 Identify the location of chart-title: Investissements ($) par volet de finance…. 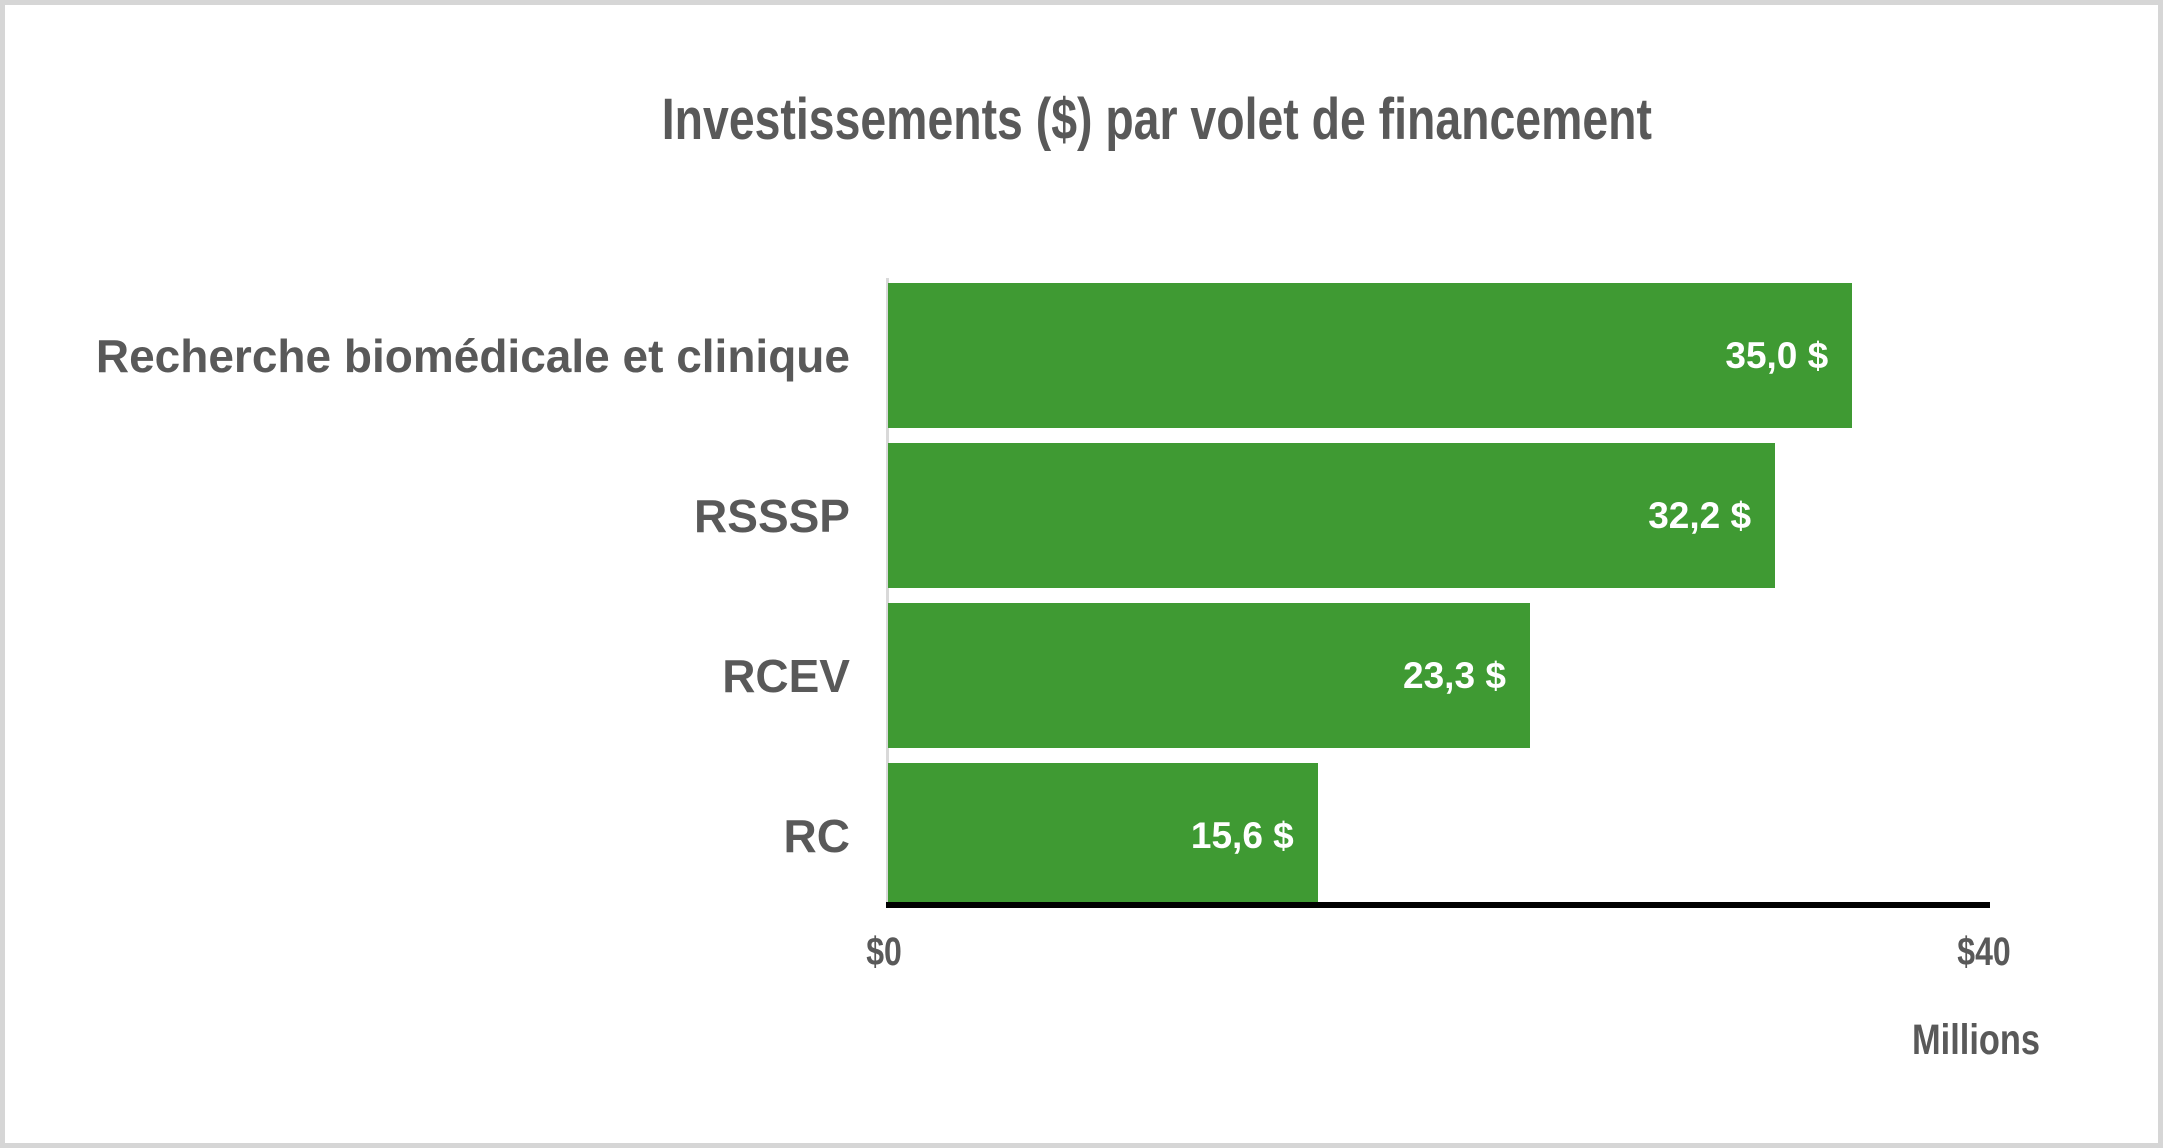
(1156, 119).